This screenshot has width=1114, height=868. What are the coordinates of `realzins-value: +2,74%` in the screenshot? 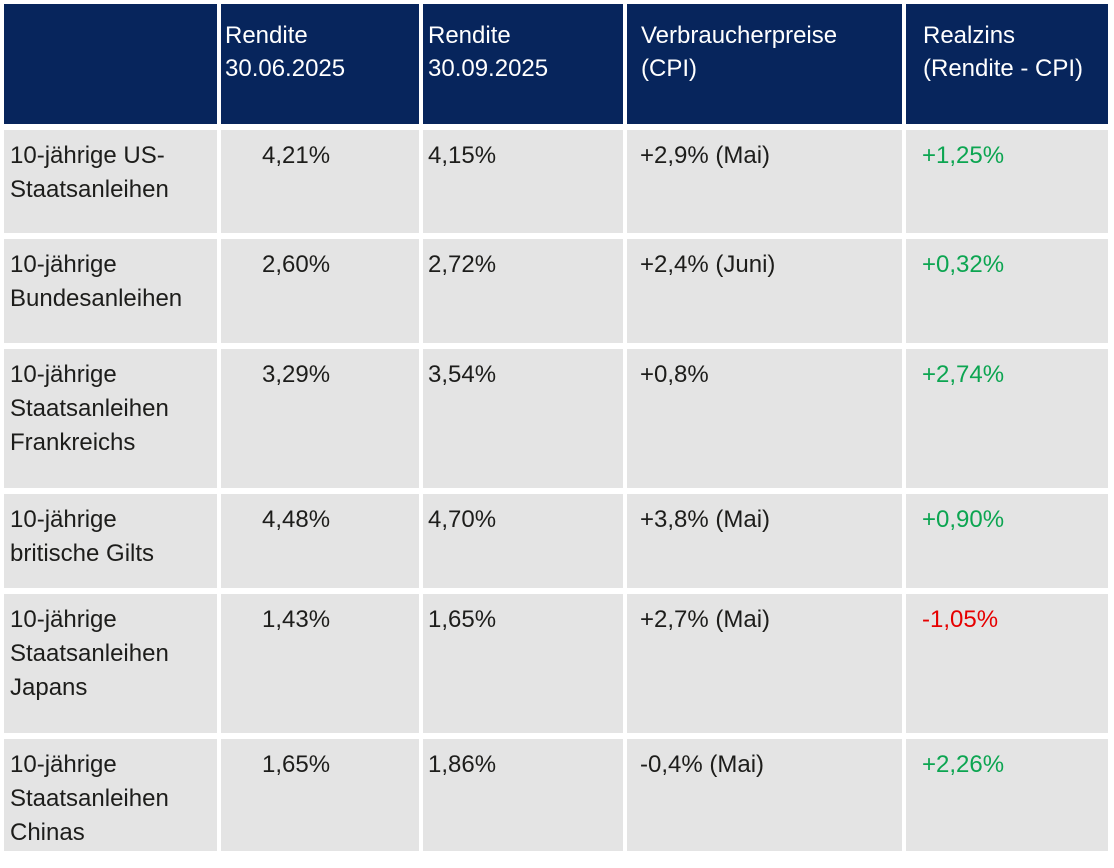 It's located at (1007, 418).